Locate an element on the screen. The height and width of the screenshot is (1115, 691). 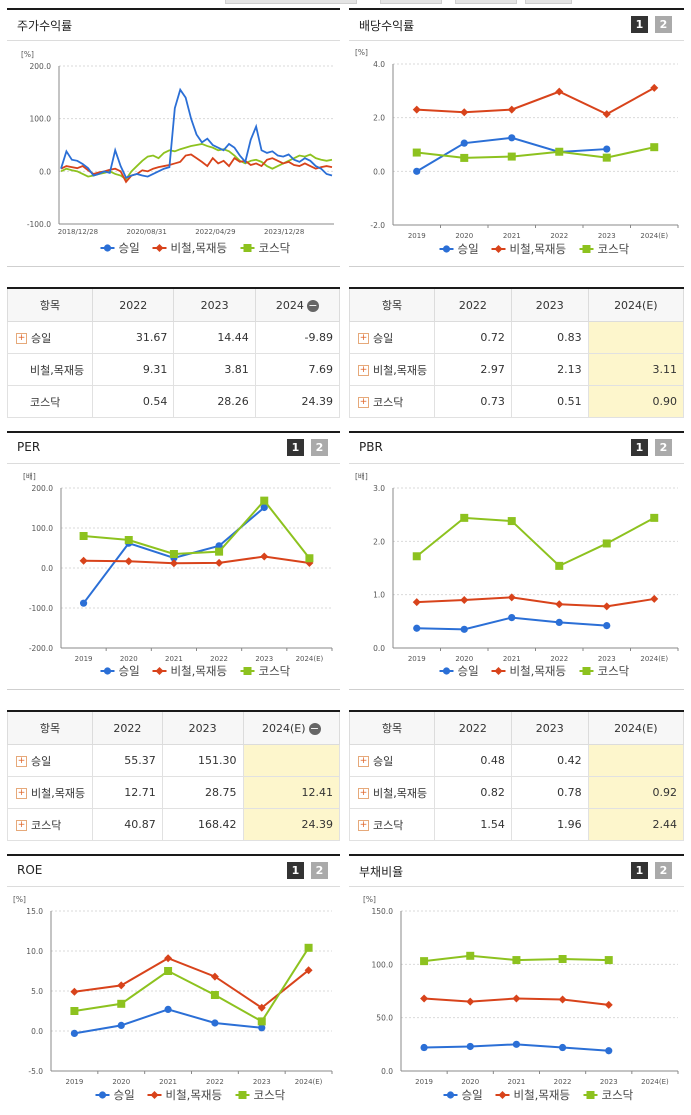
table-cell: 2.13 is located at coordinates (549, 369).